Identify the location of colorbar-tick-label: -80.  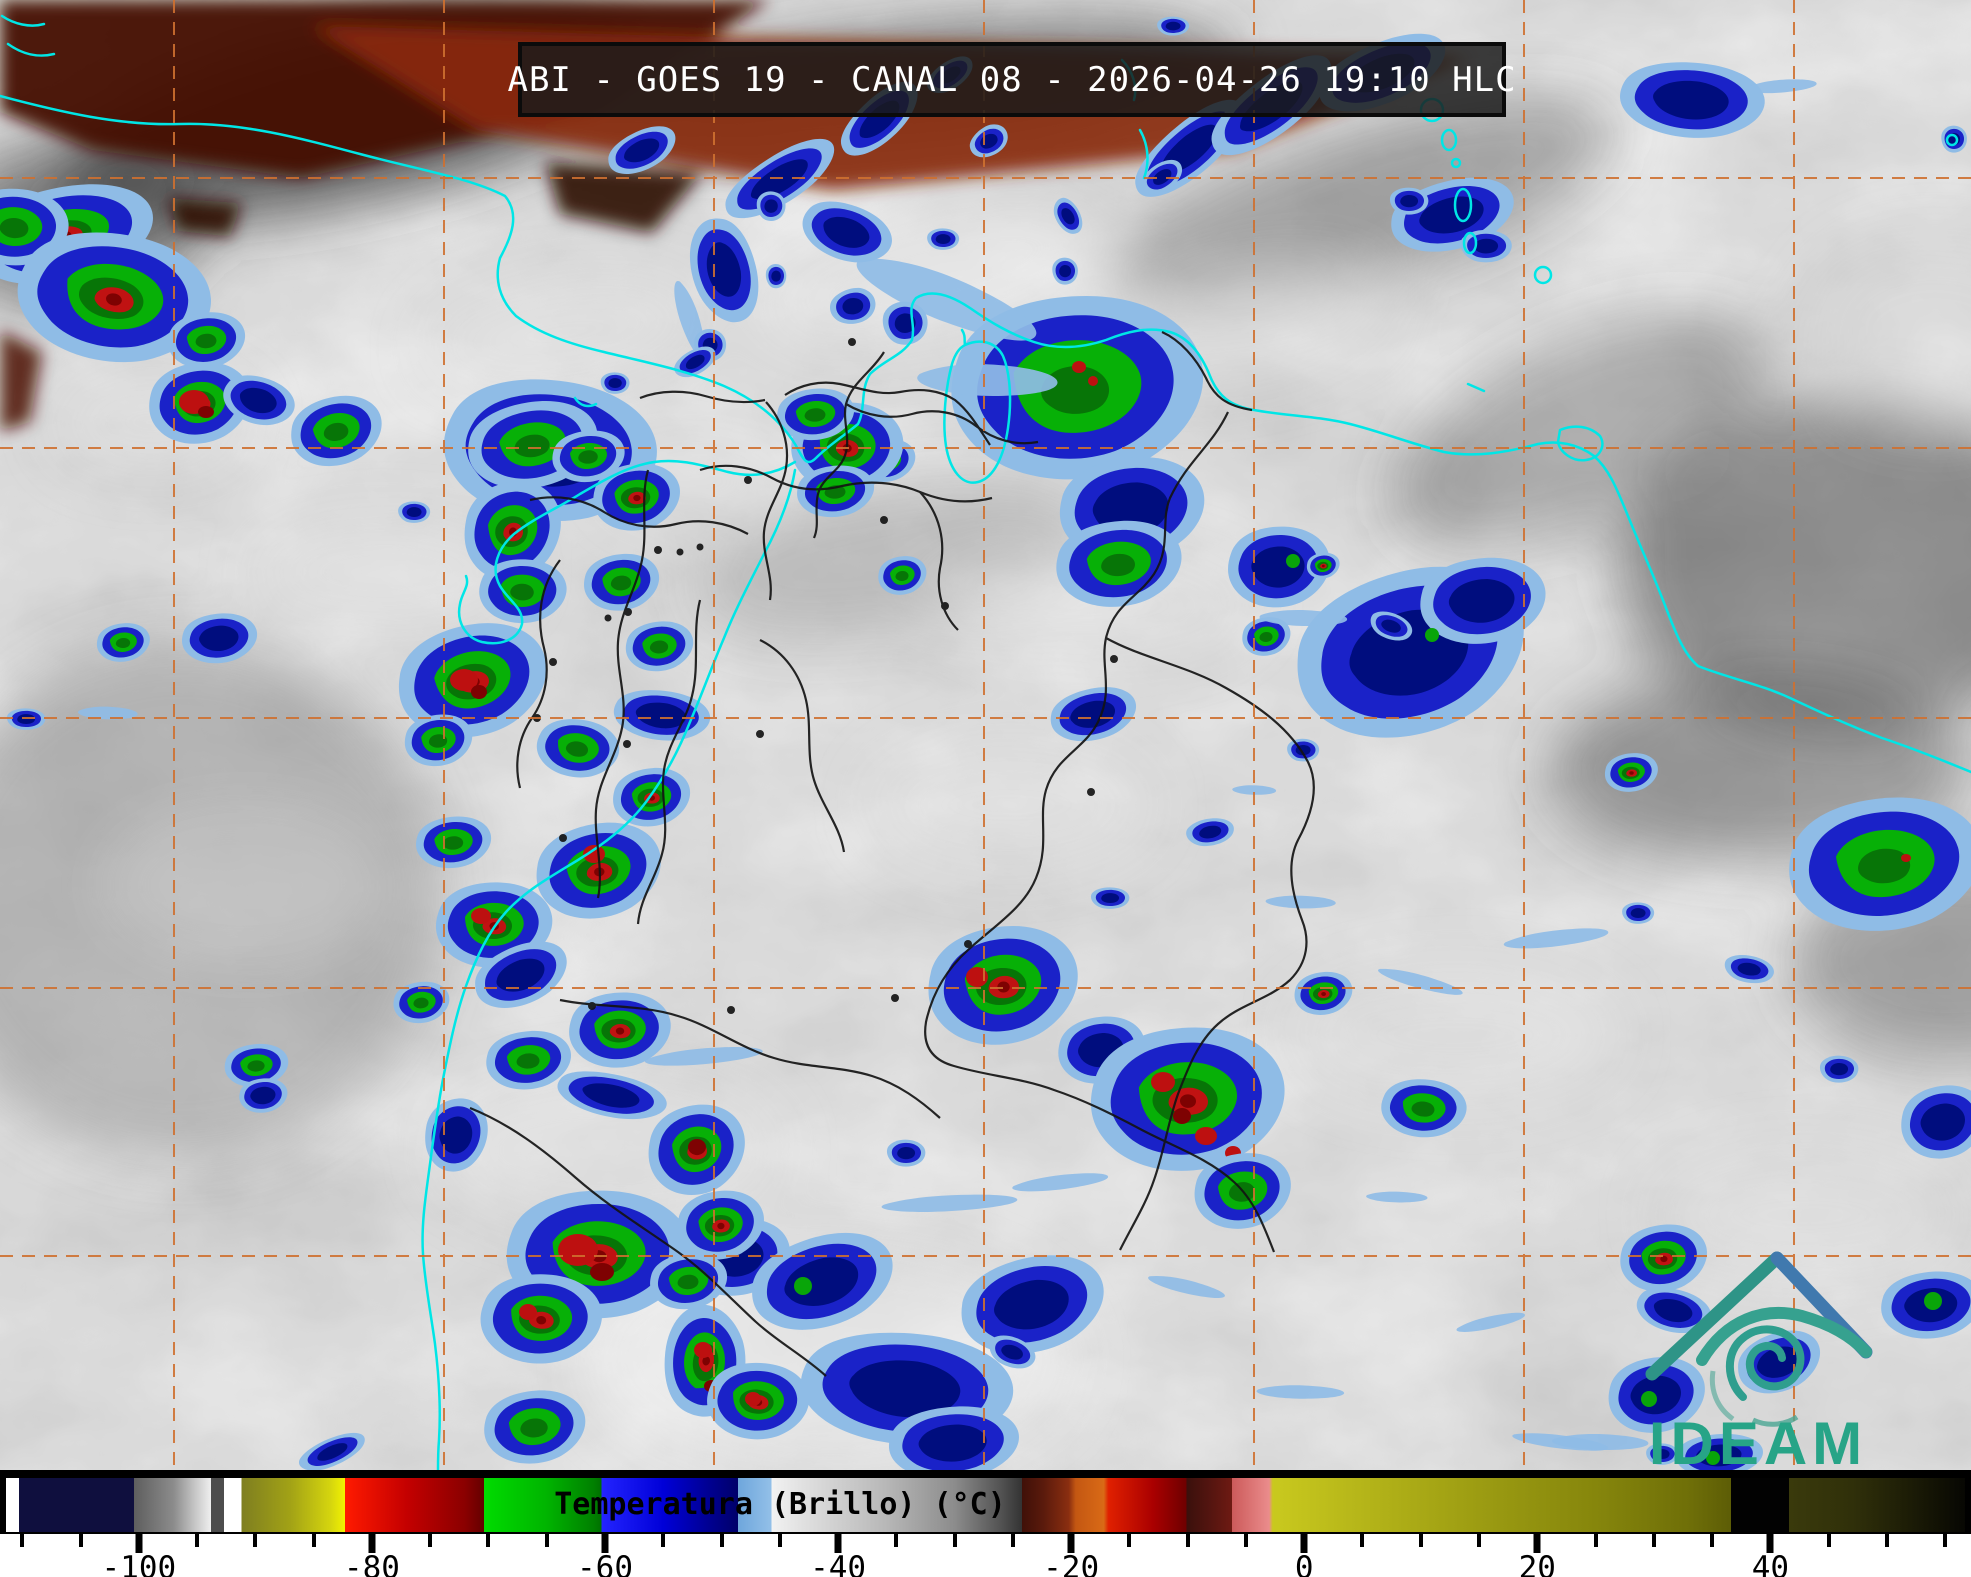
(371, 1563).